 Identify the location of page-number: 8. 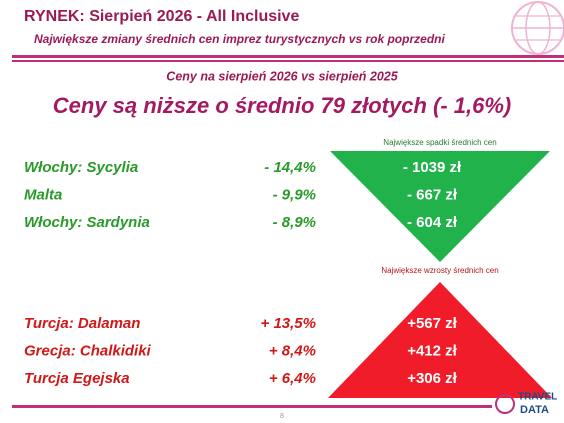
(282, 416).